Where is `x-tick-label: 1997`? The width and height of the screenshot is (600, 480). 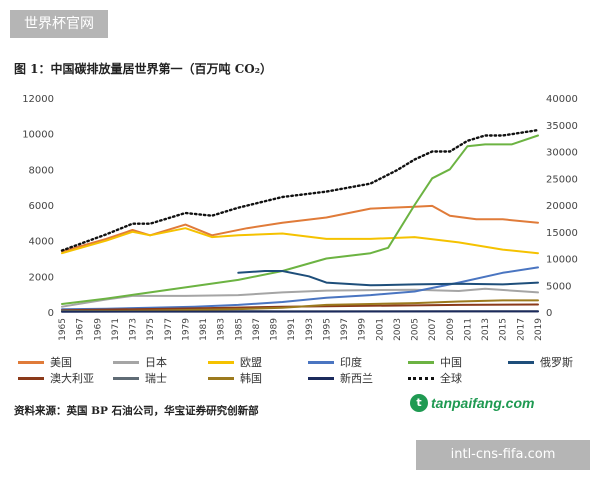 x-tick-label: 1997 is located at coordinates (345, 329).